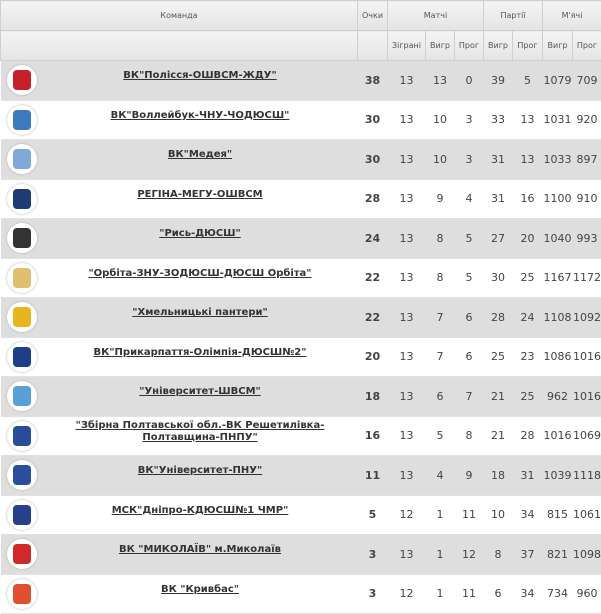 The height and width of the screenshot is (614, 601). What do you see at coordinates (558, 318) in the screenshot?
I see `balls-won-cell: 1108` at bounding box center [558, 318].